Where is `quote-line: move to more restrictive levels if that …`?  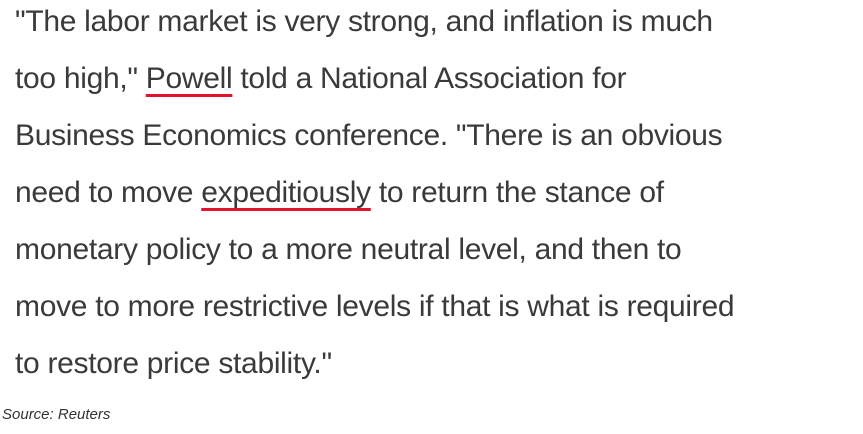
quote-line: move to more restrictive levels if that … is located at coordinates (375, 307).